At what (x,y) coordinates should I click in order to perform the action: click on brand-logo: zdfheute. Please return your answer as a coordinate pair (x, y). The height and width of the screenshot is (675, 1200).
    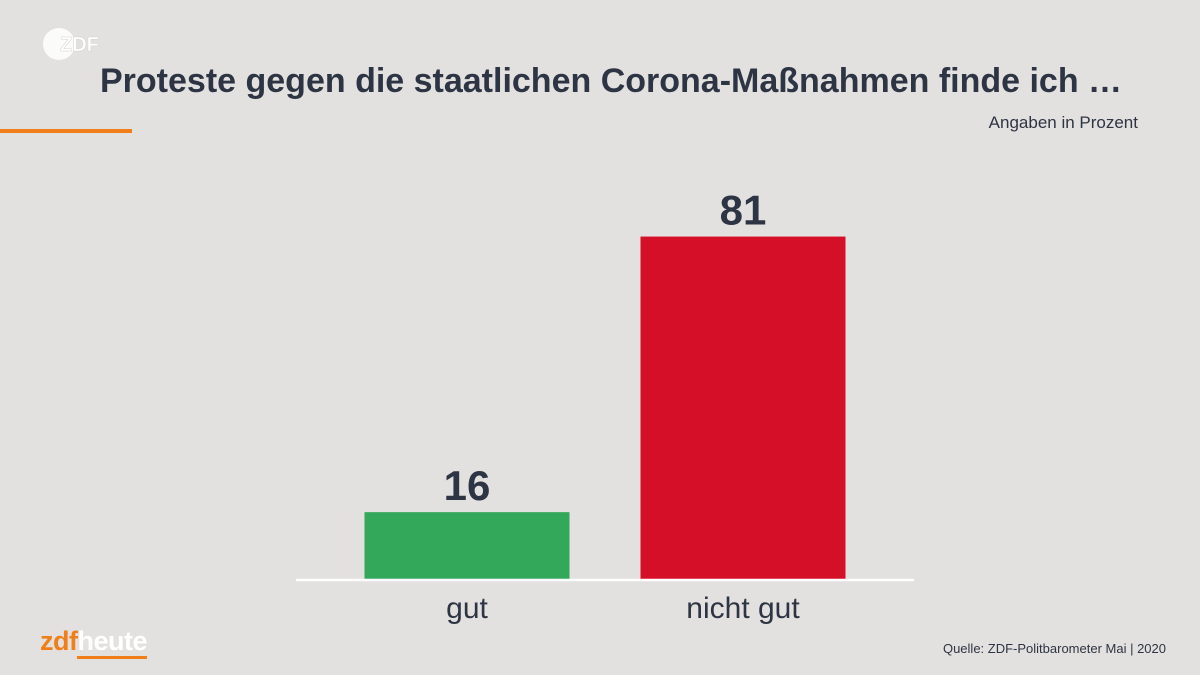
    Looking at the image, I should click on (93, 642).